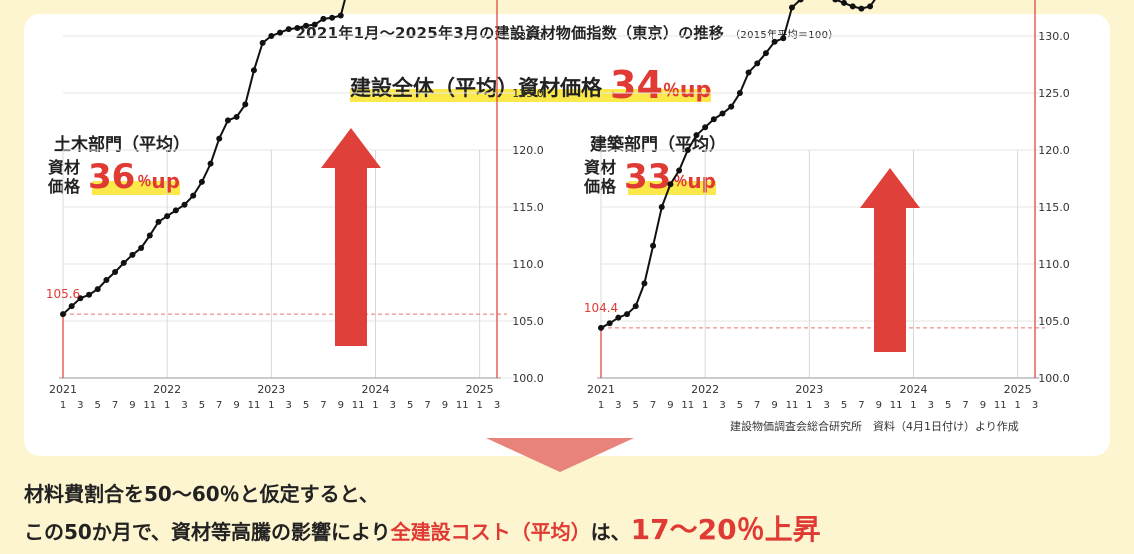 This screenshot has height=554, width=1134. What do you see at coordinates (913, 389) in the screenshot?
I see `building-year-label: 2024` at bounding box center [913, 389].